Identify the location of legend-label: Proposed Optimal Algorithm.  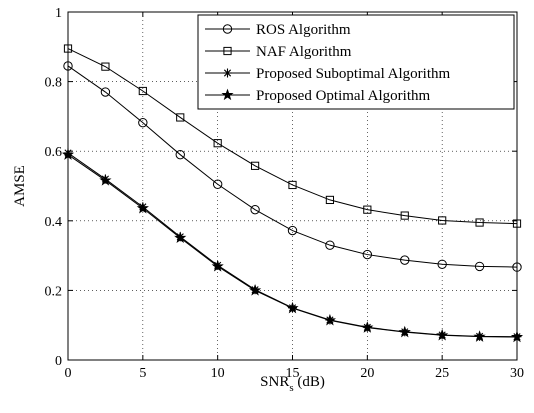
(343, 96).